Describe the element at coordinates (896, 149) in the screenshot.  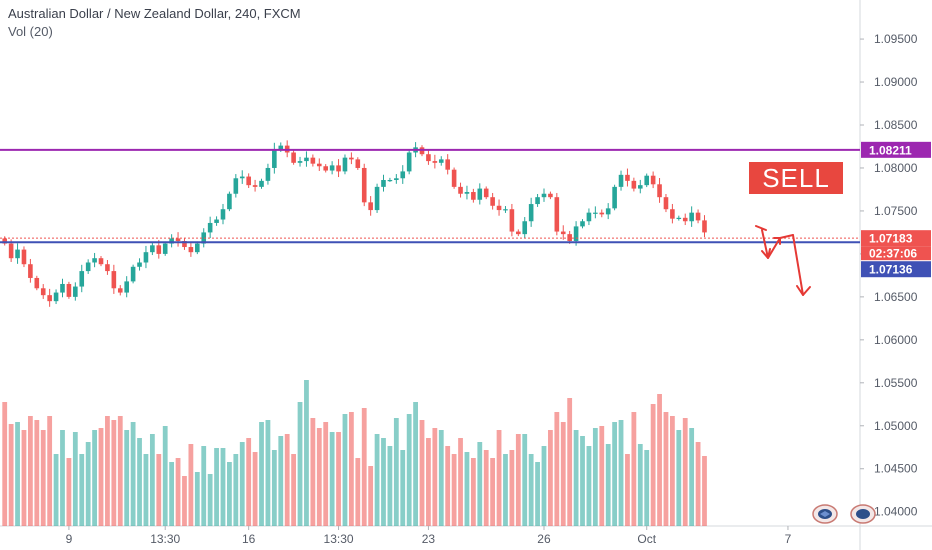
I see `resistance-price-label-bg` at that location.